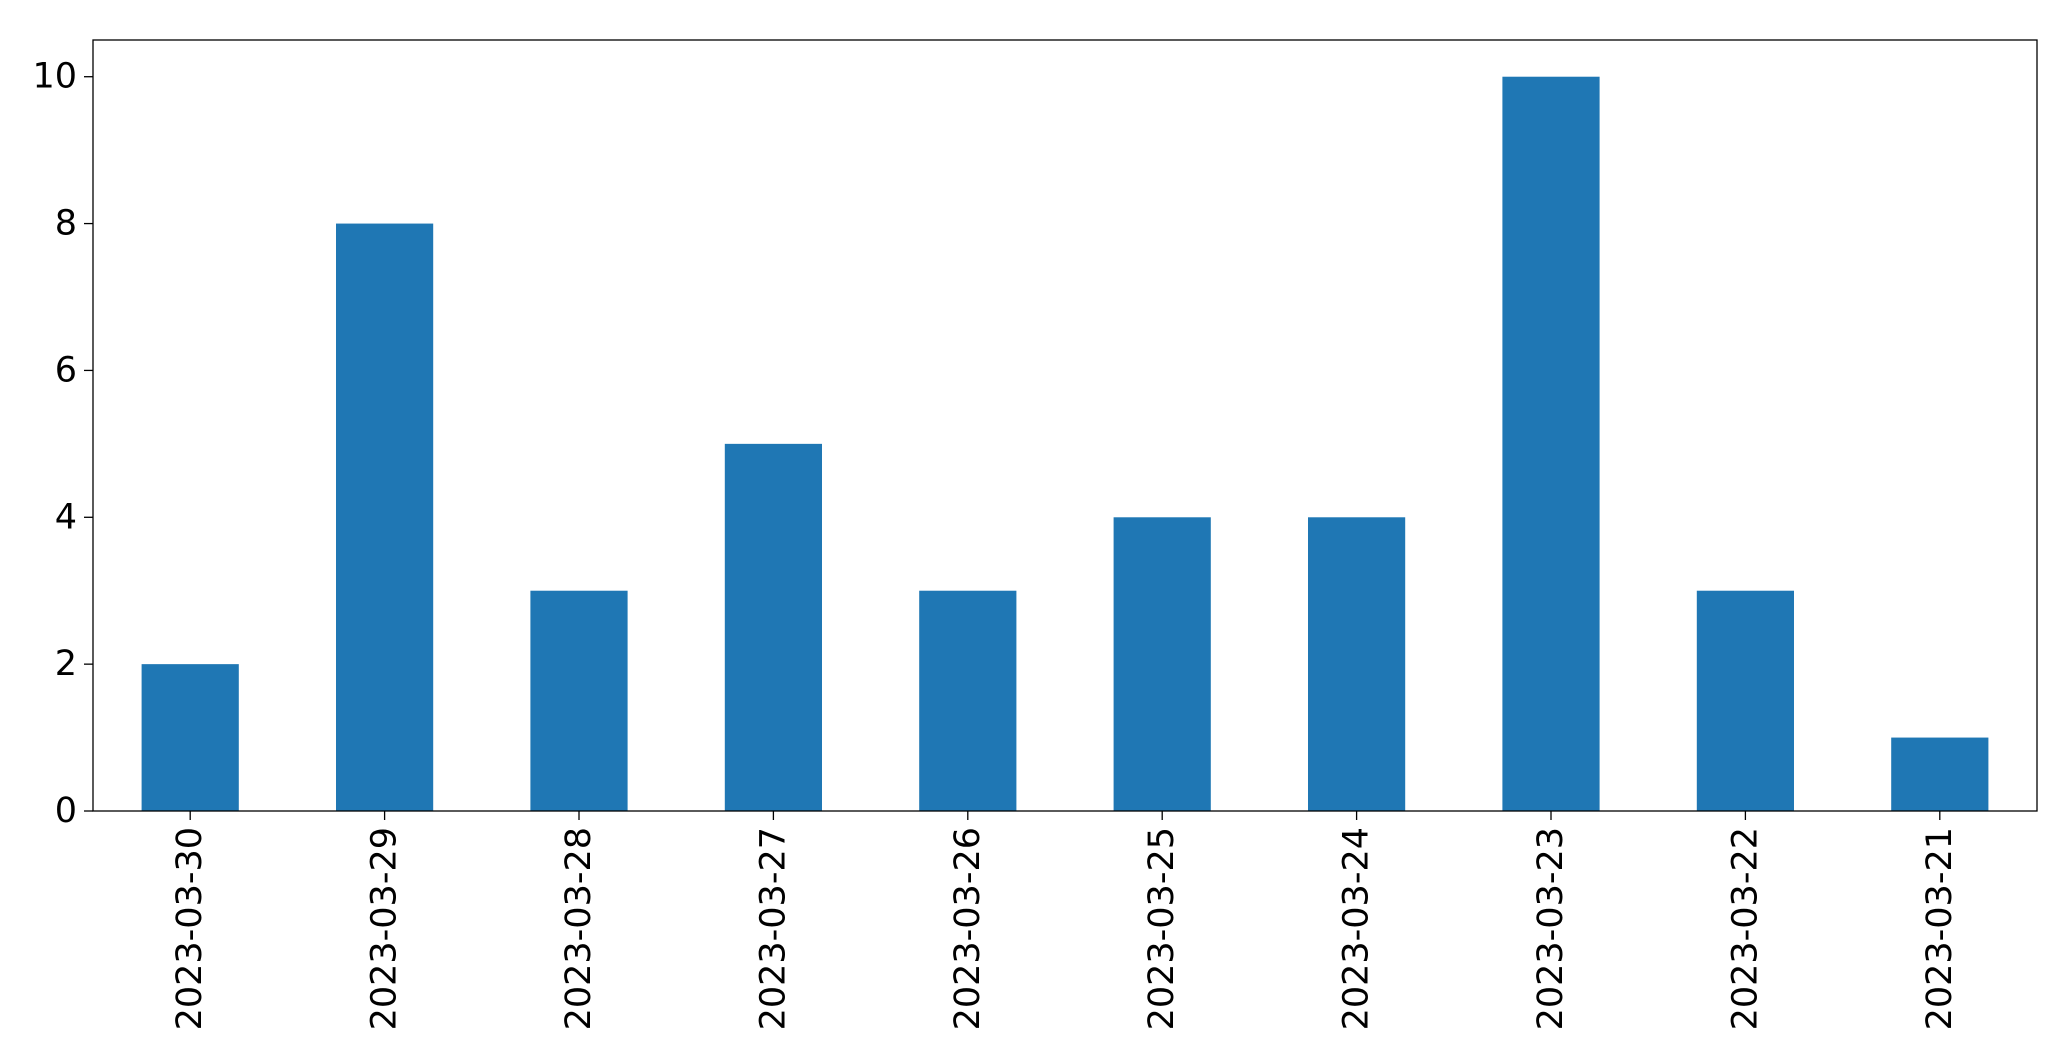  I want to click on y-tick-label: 10, so click(54, 77).